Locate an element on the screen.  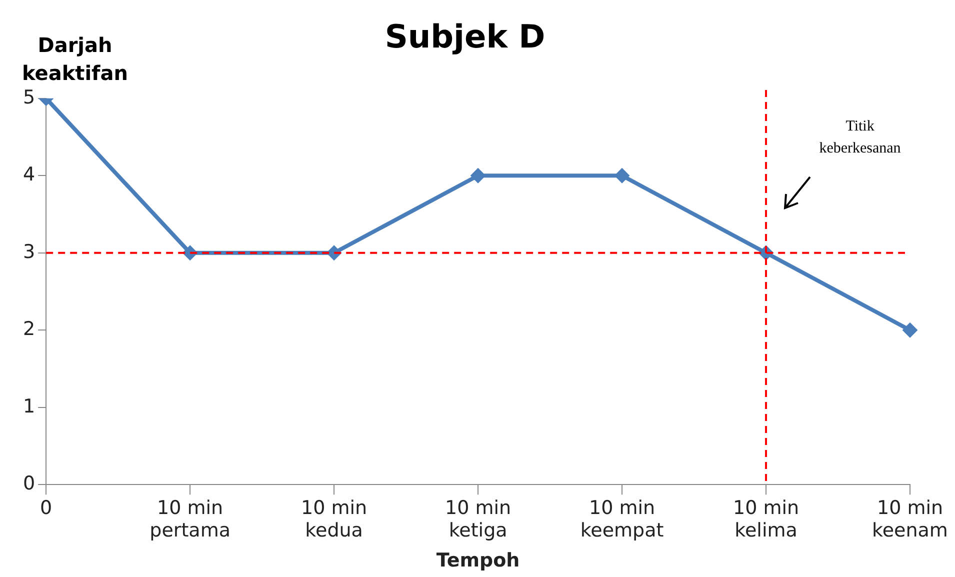
x-tick-label: 10 min keenam is located at coordinates (910, 519).